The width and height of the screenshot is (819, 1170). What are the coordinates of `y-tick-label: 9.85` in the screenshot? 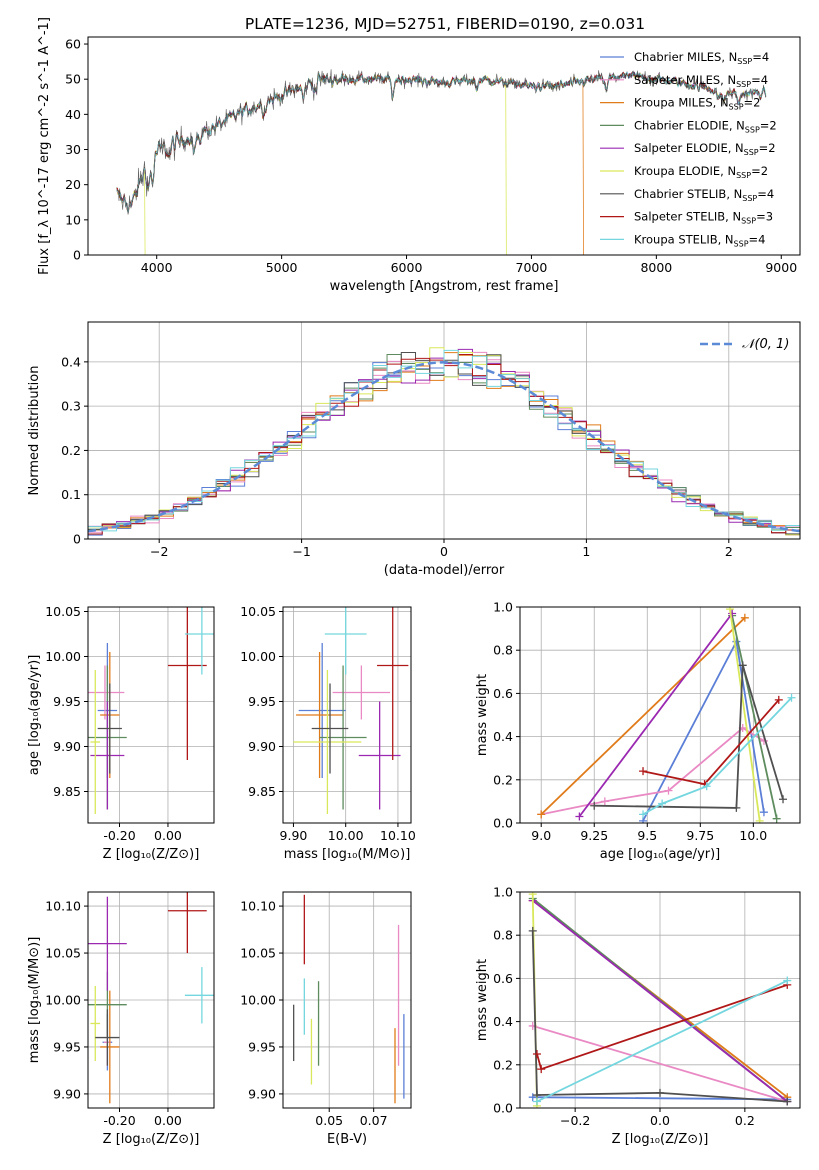 It's located at (67, 791).